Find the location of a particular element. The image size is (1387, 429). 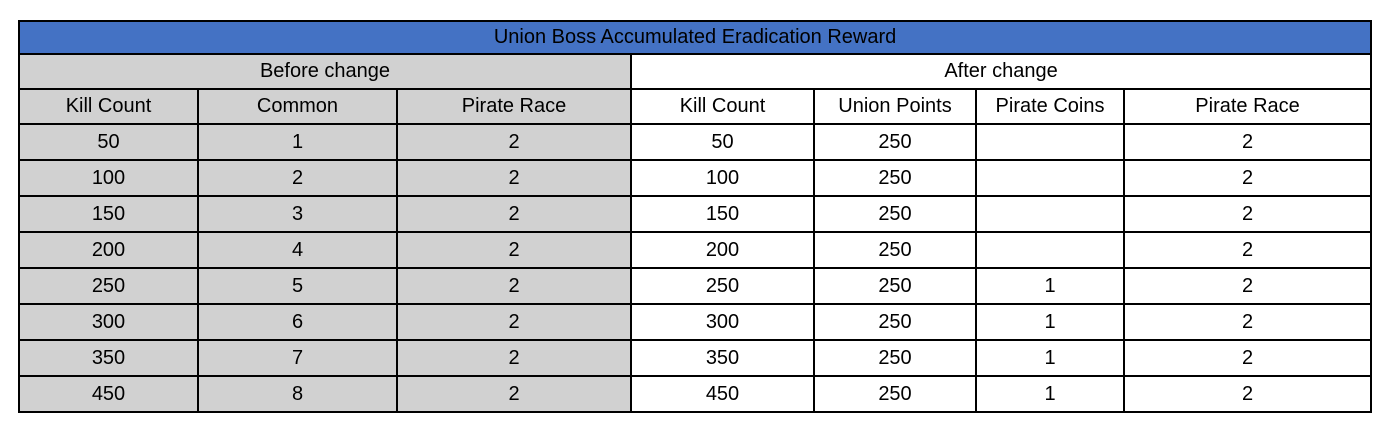

table-row: 250 5 2 250 250 1 2 is located at coordinates (695, 286).